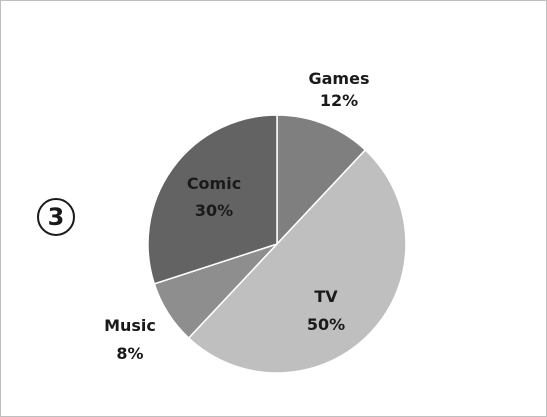 The width and height of the screenshot is (547, 417). I want to click on slice-percent-tv: 50%, so click(326, 324).